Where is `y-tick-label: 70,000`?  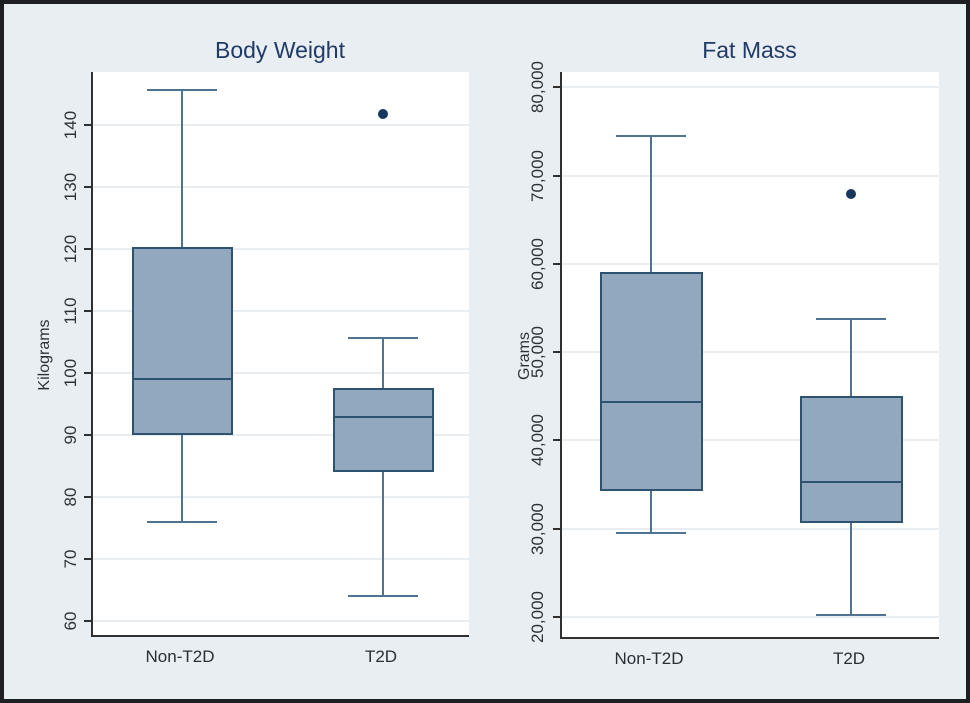
y-tick-label: 70,000 is located at coordinates (537, 175).